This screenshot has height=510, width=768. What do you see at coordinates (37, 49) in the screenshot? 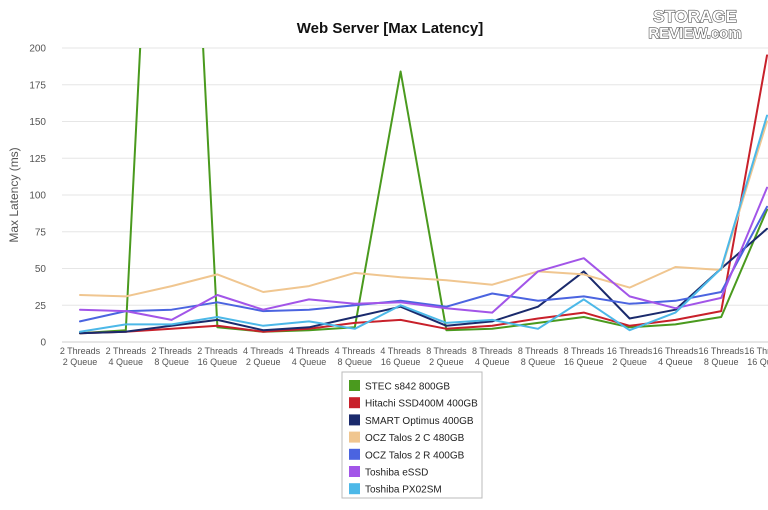
I see `y-tick-label: 200` at bounding box center [37, 49].